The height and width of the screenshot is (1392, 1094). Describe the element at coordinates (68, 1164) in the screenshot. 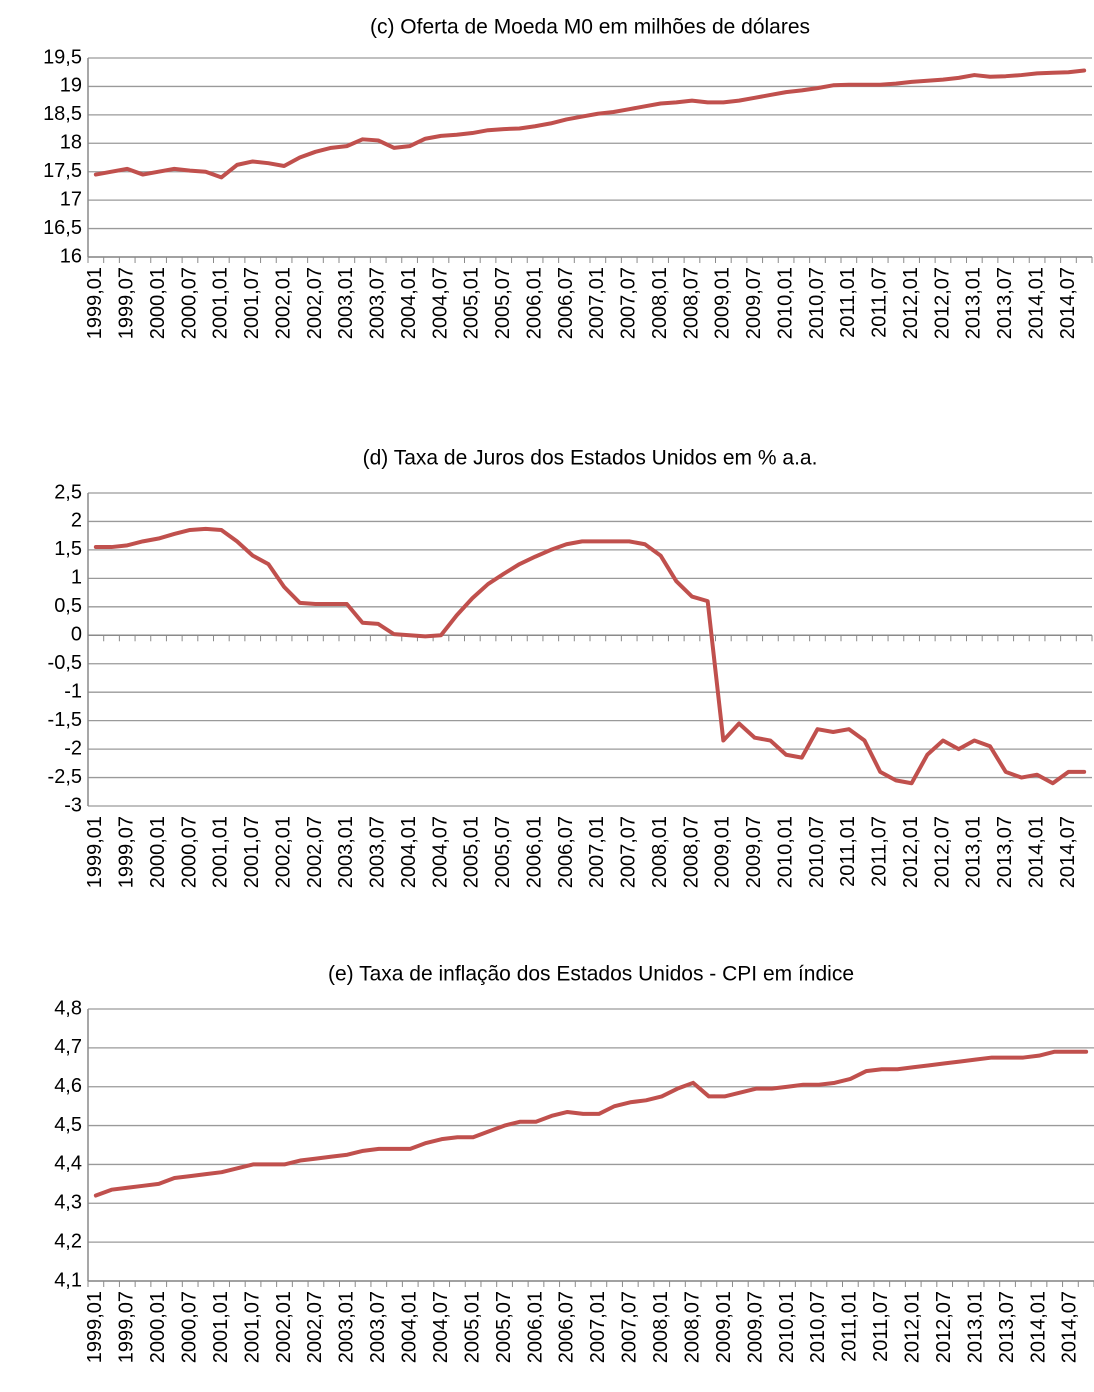

I see `y-tick-label: 4,4` at that location.